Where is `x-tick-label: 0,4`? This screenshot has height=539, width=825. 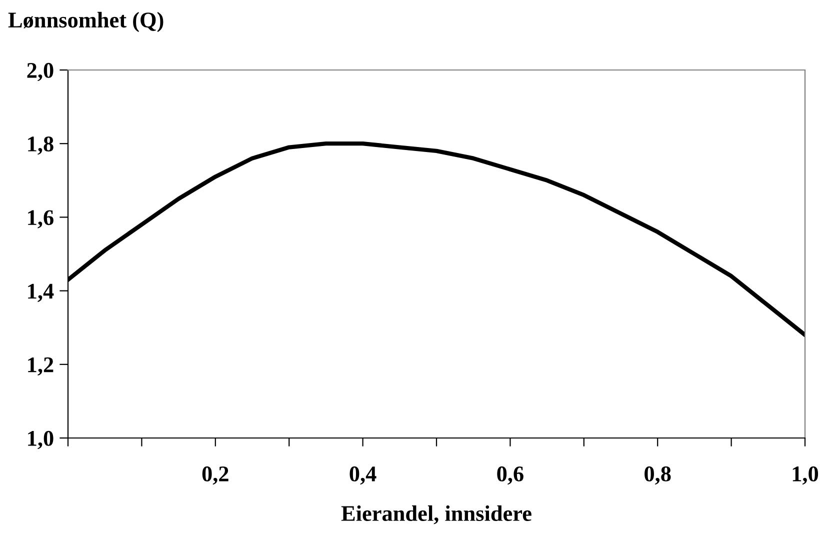
x-tick-label: 0,4 is located at coordinates (363, 475).